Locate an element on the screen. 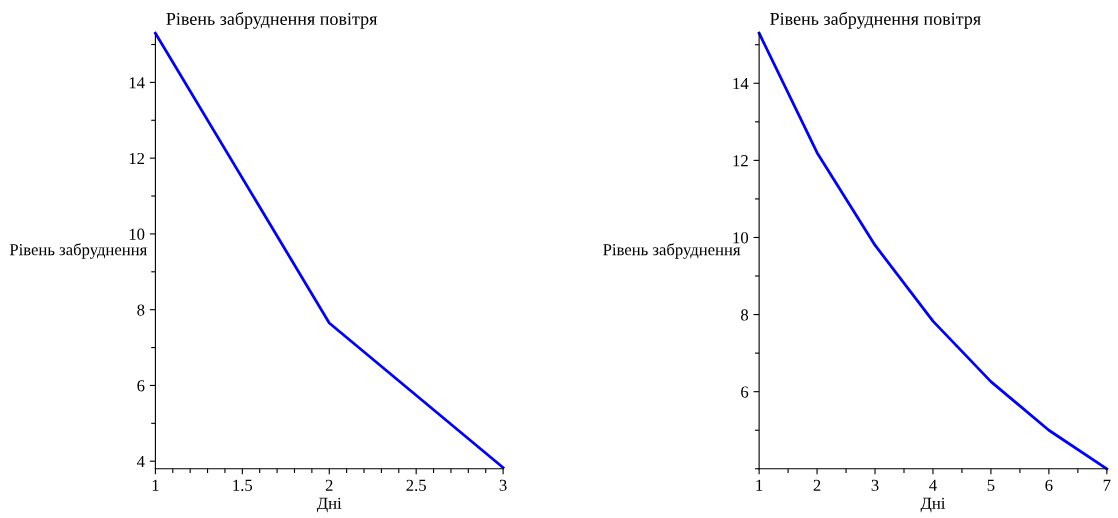 Image resolution: width=1118 pixels, height=518 pixels. x-tick-label: 2.5 is located at coordinates (416, 485).